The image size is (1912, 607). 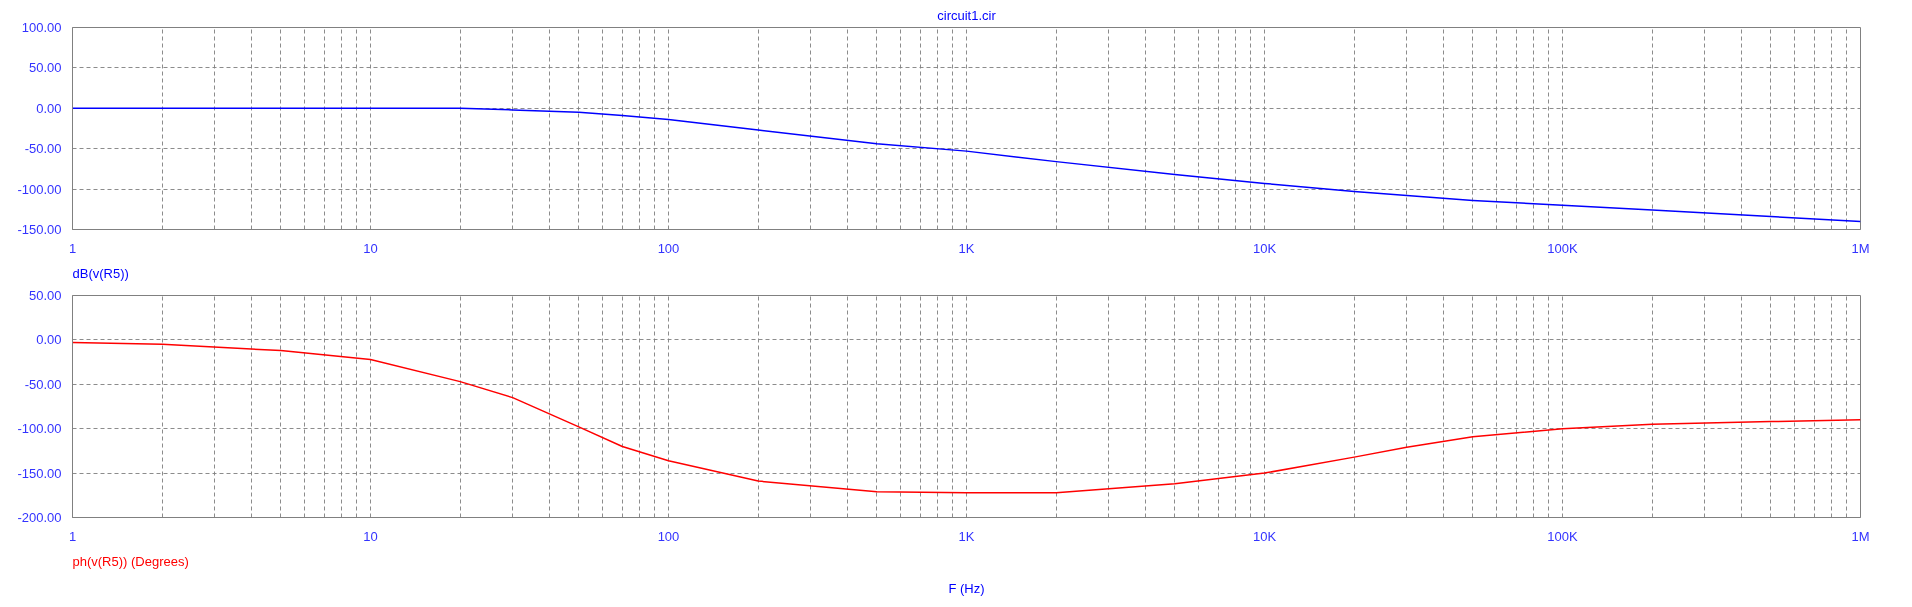 I want to click on y-tick-label: -200.00, so click(x=39, y=517).